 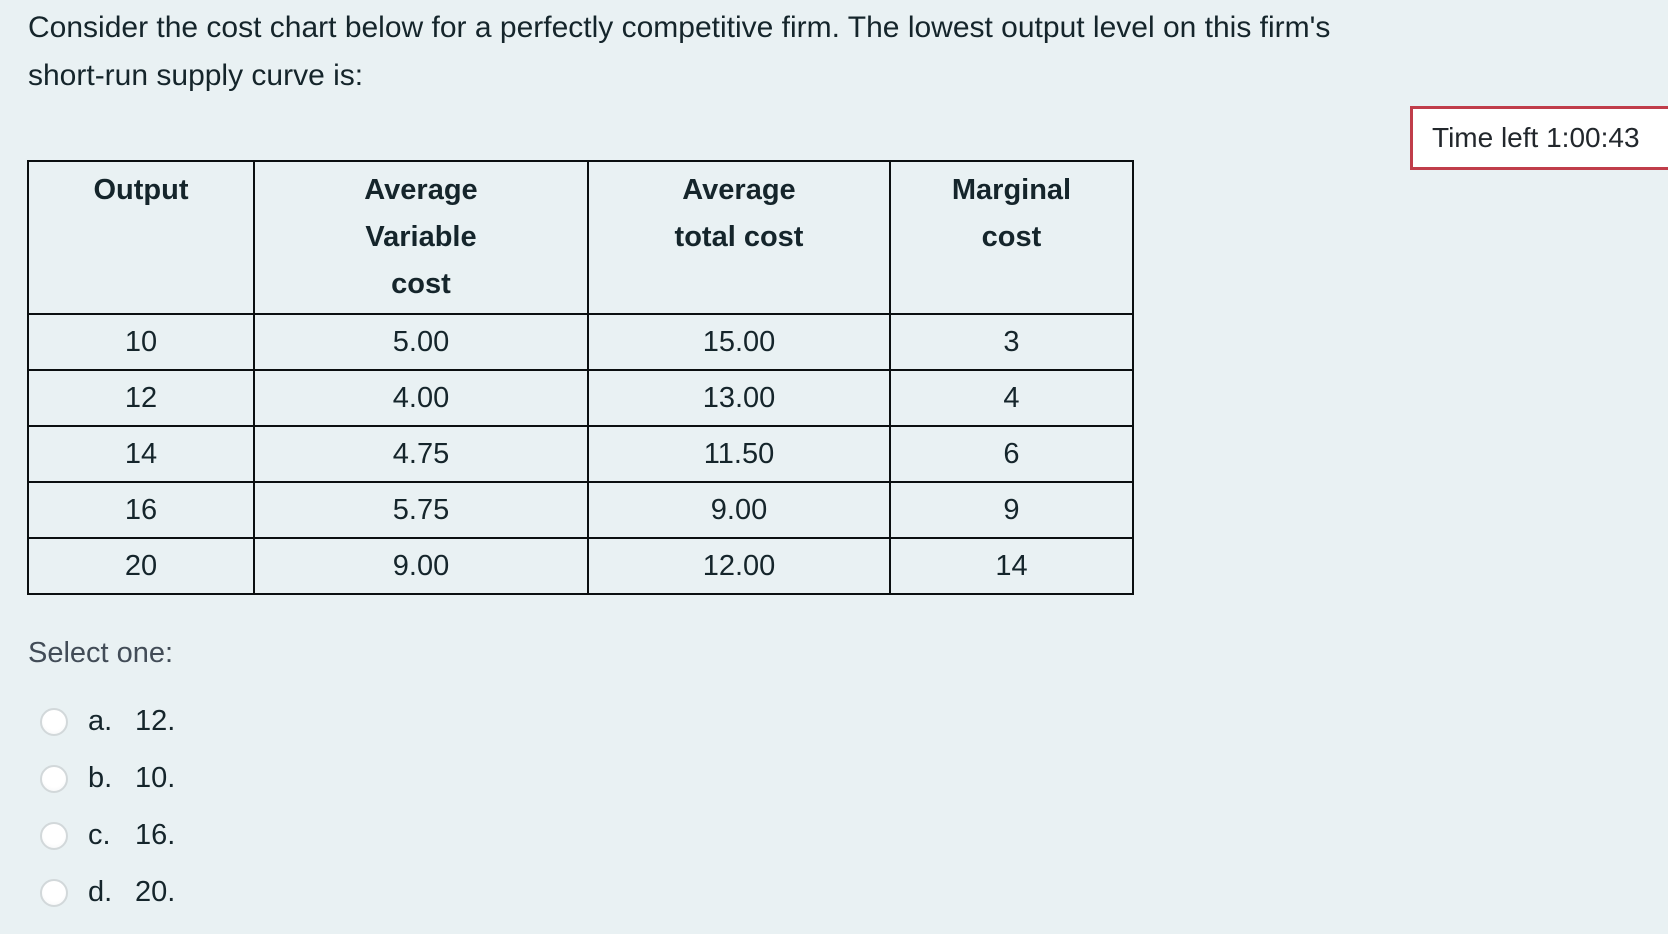 I want to click on cell-avc: 9.00, so click(x=421, y=566).